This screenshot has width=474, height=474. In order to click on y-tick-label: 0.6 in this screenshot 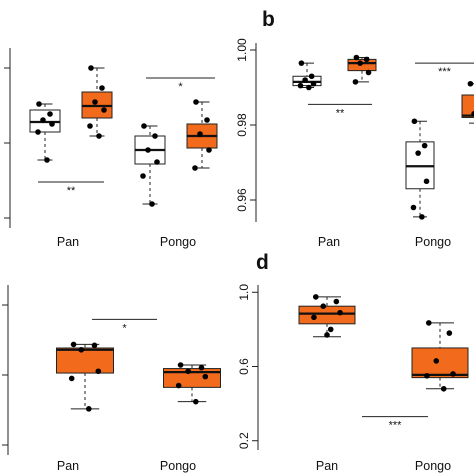, I will do `click(244, 366)`.